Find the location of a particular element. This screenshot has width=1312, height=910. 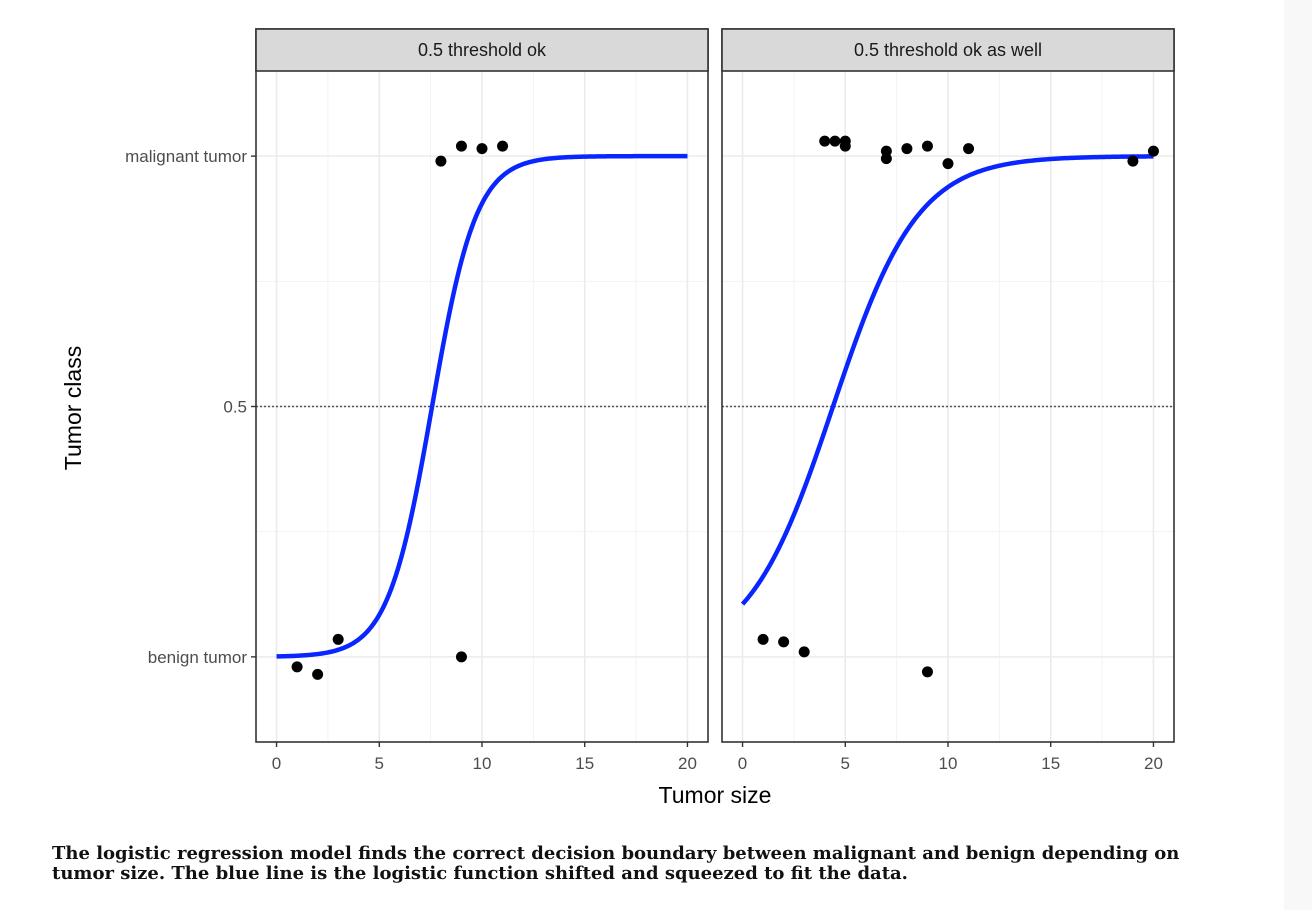

y-axis: malignant tumor 0.5 benign tumor is located at coordinates (190, 407).